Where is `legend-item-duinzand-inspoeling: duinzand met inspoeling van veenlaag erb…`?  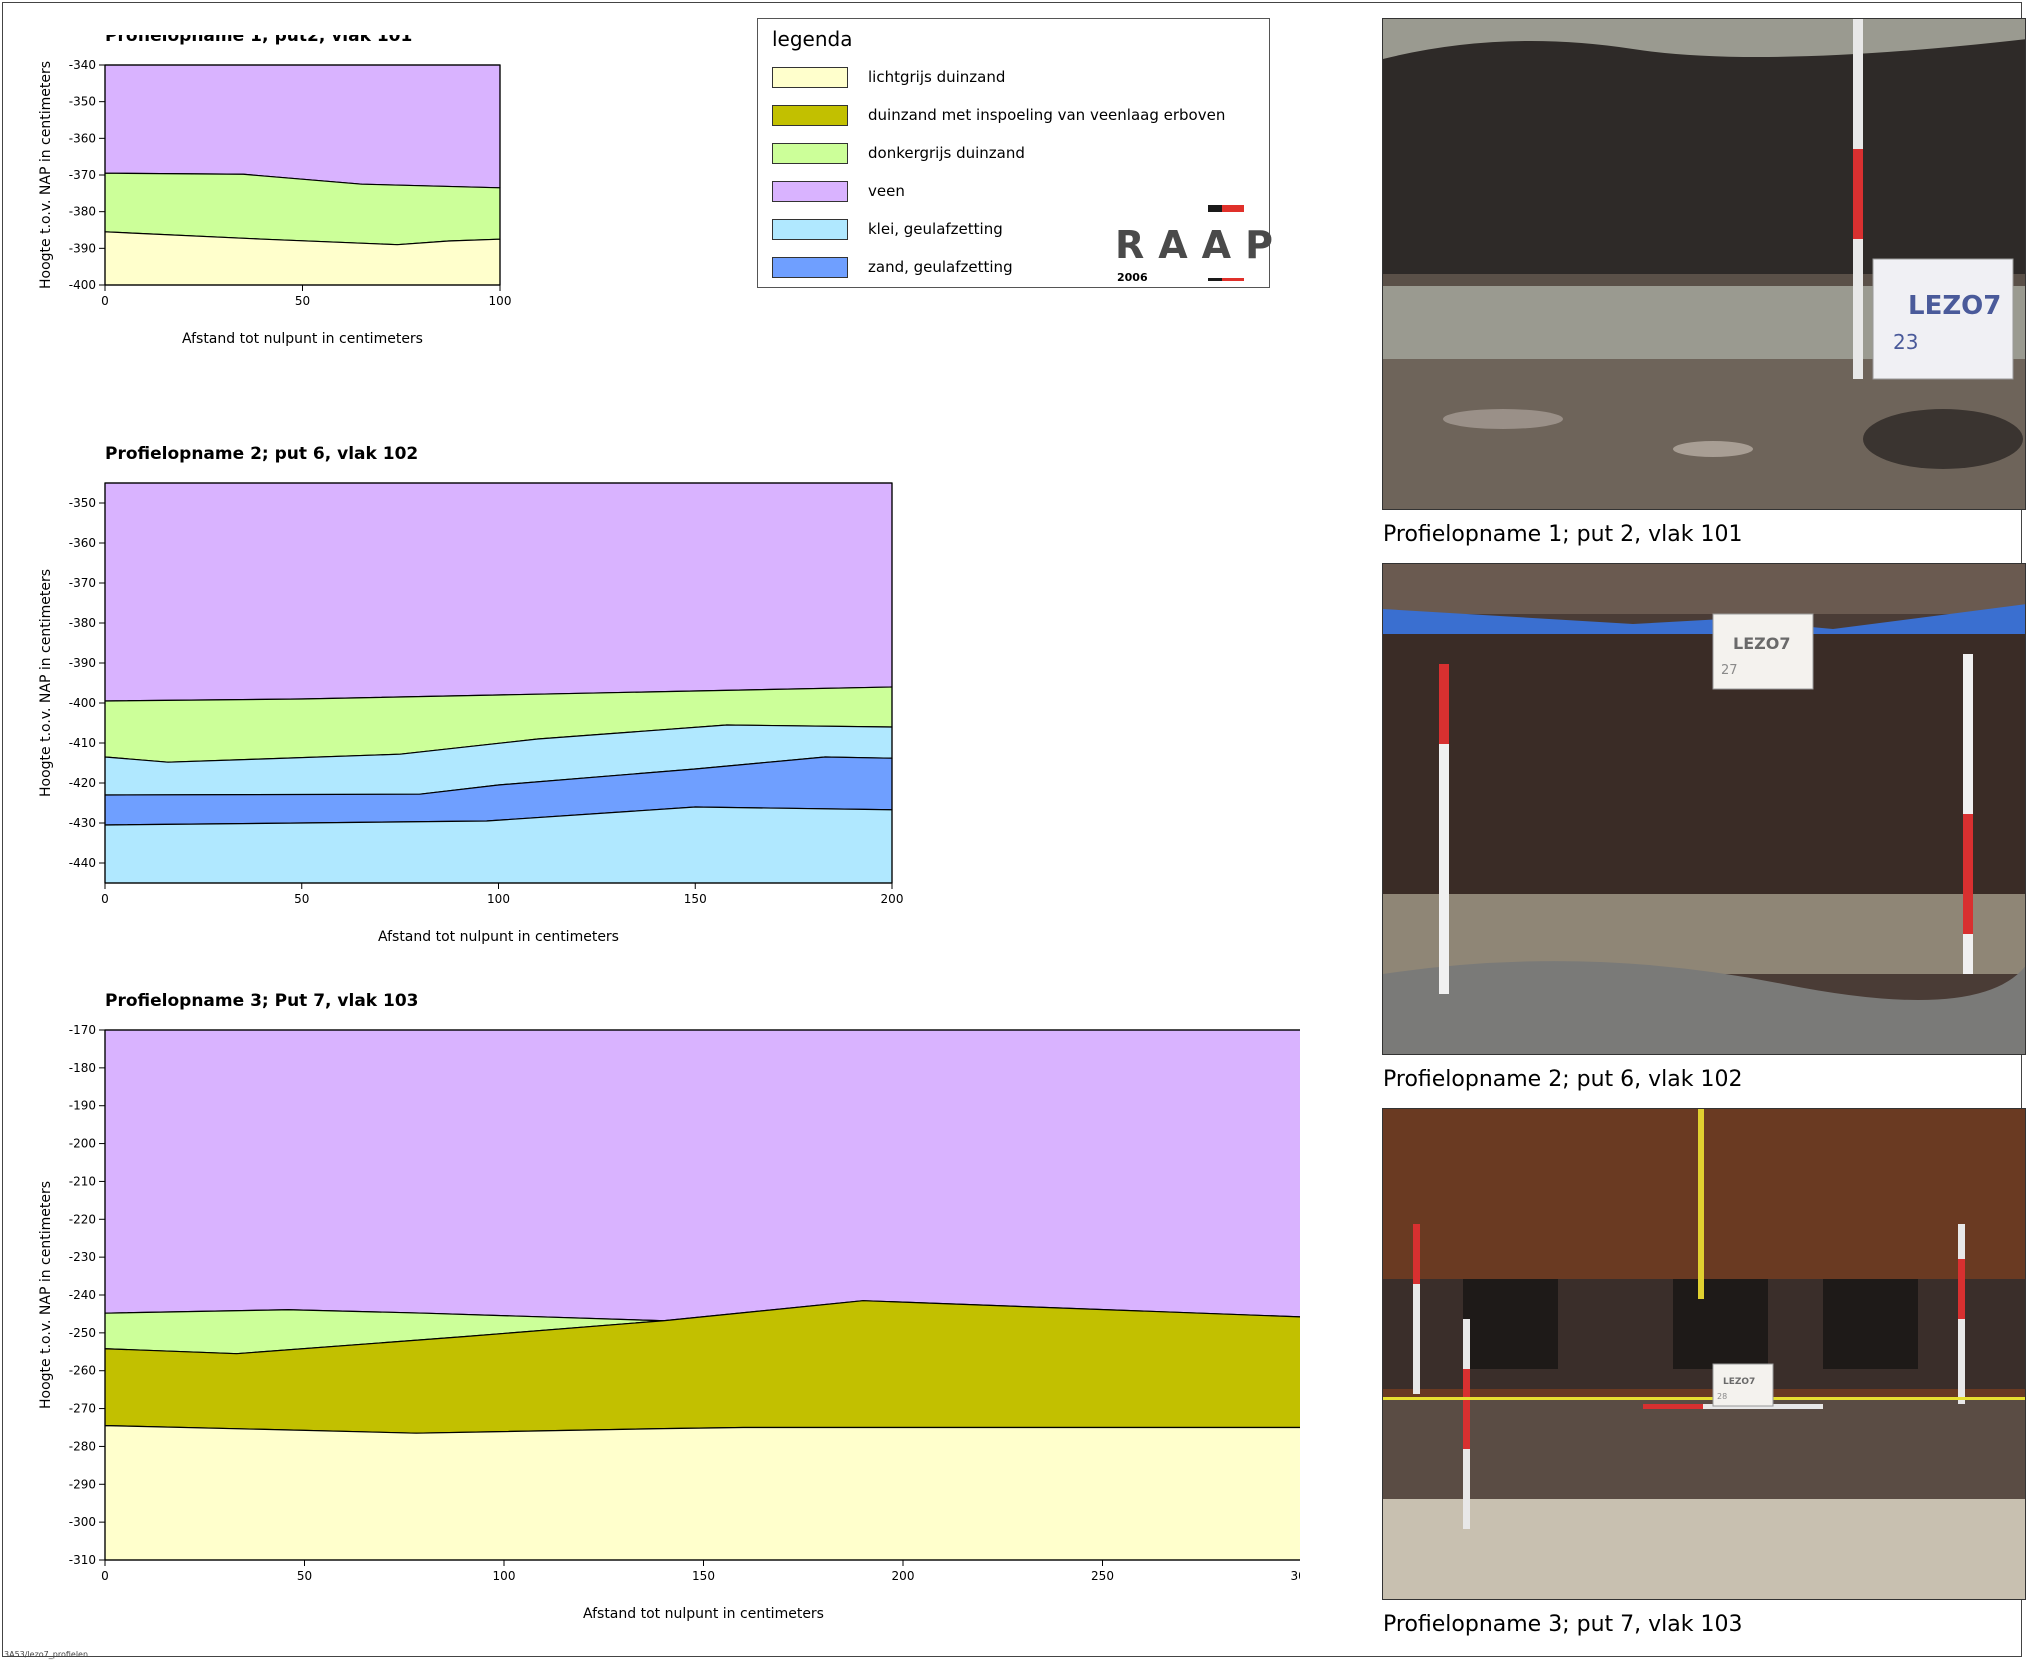
legend-item-duinzand-inspoeling: duinzand met inspoeling van veenlaag erb… is located at coordinates (998, 115).